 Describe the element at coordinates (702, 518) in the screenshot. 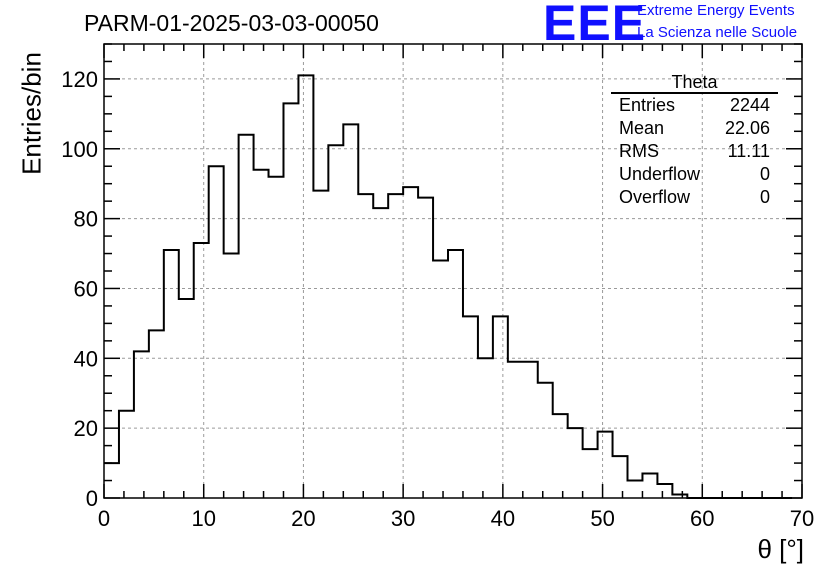

I see `x-tick-label: 60` at that location.